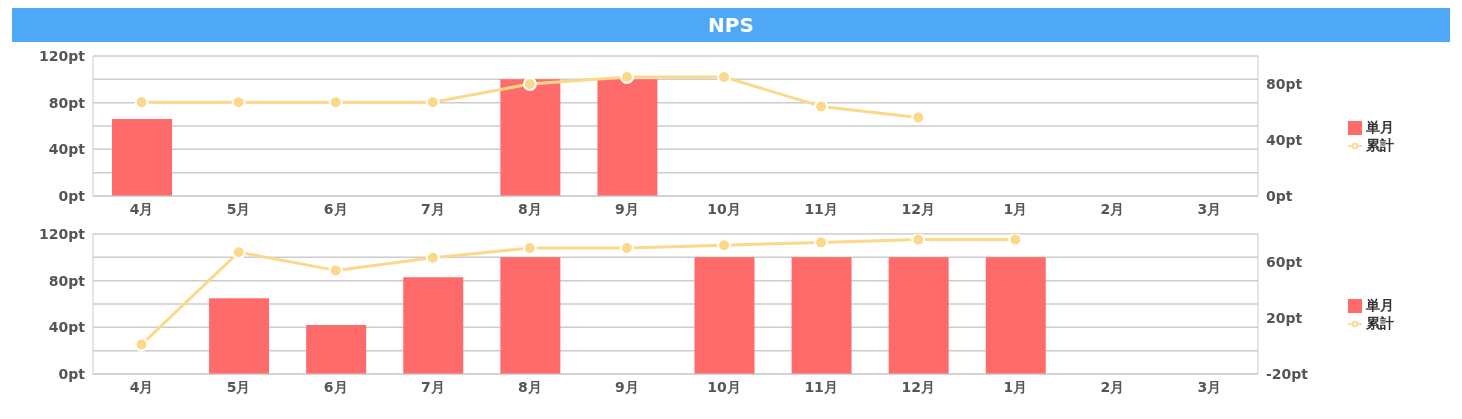  Describe the element at coordinates (1284, 83) in the screenshot. I see `y2-tick-label: 80pt` at that location.